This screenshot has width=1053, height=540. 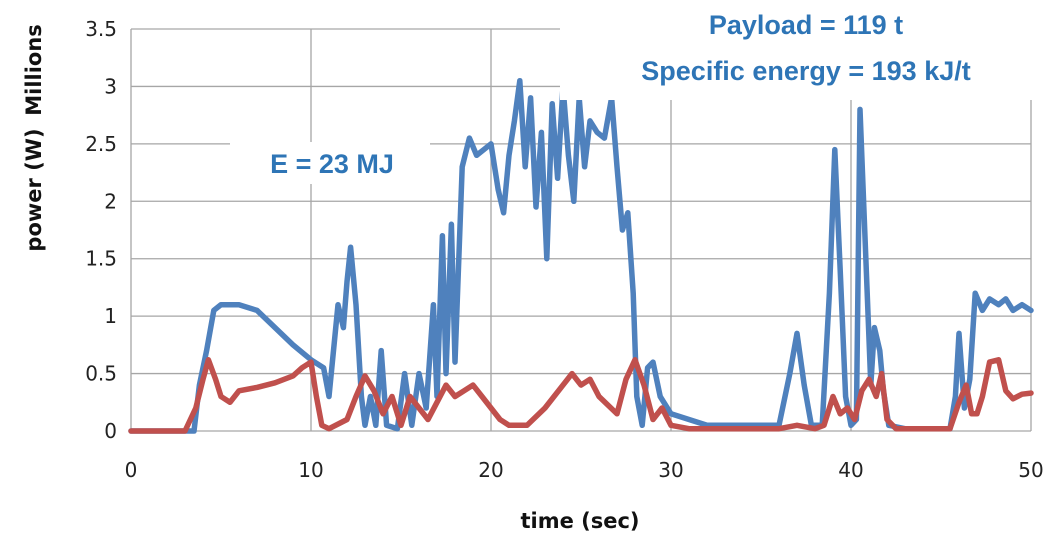 What do you see at coordinates (490, 470) in the screenshot?
I see `x-tick-label: 20` at bounding box center [490, 470].